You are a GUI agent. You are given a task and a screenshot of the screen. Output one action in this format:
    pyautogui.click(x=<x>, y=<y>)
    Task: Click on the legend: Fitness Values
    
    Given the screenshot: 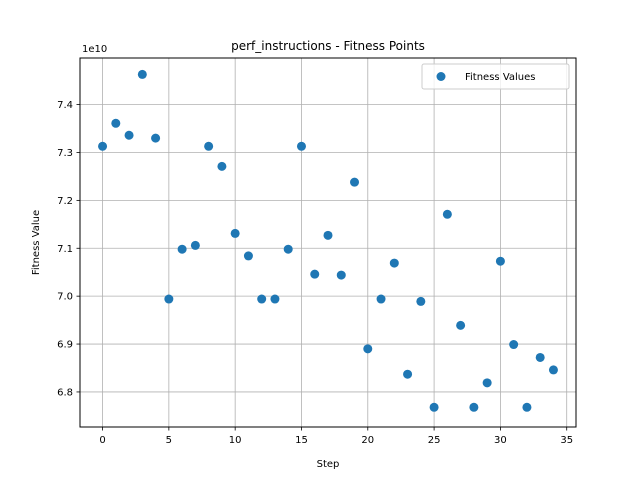 What is the action you would take?
    pyautogui.click(x=495, y=76)
    